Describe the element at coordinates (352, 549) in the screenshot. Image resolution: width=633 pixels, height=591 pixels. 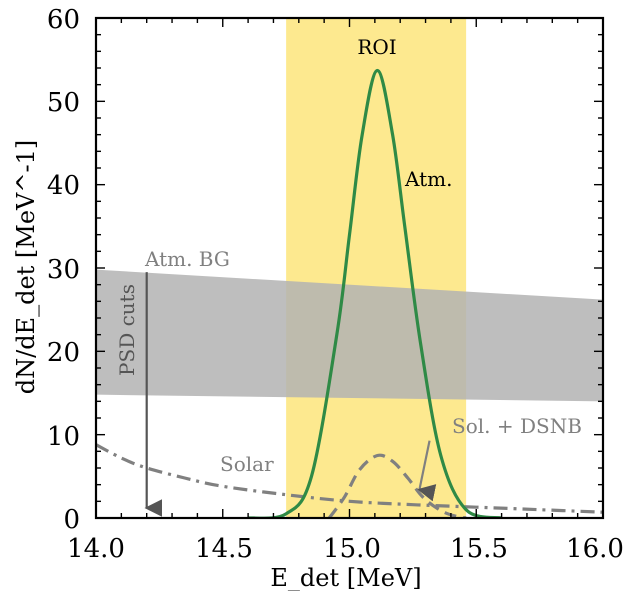
I see `x-tick-label-15-0: 15.0` at that location.